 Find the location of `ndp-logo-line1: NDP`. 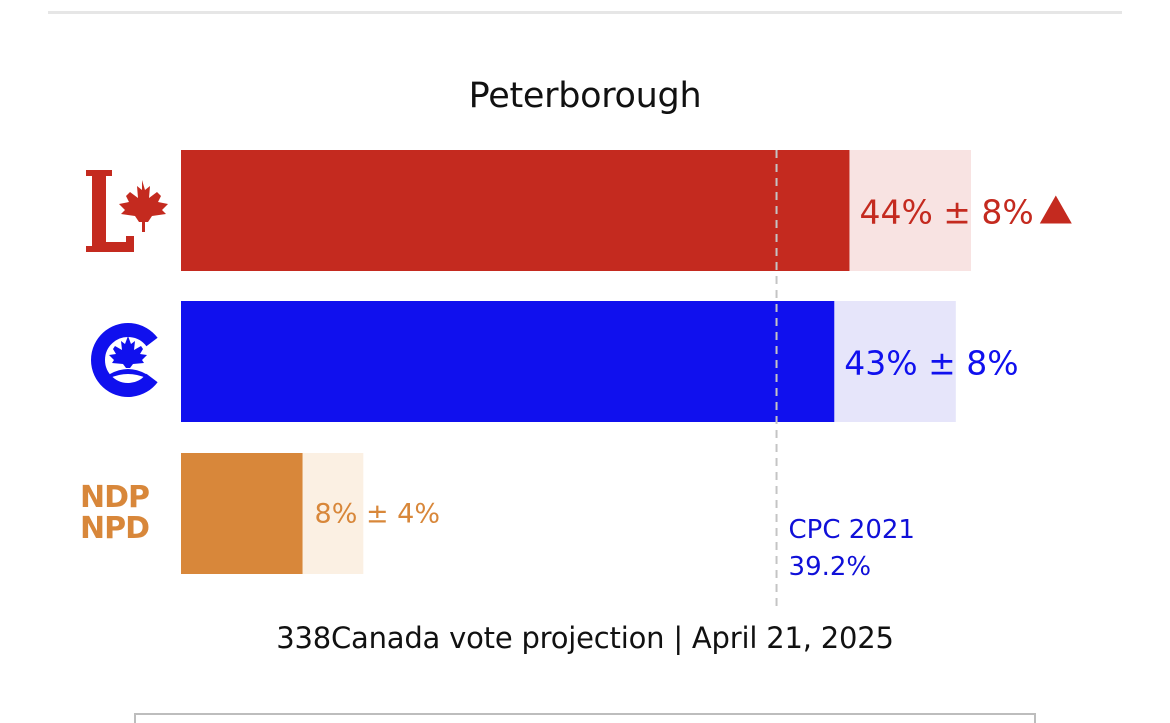

ndp-logo-line1: NDP is located at coordinates (115, 497).